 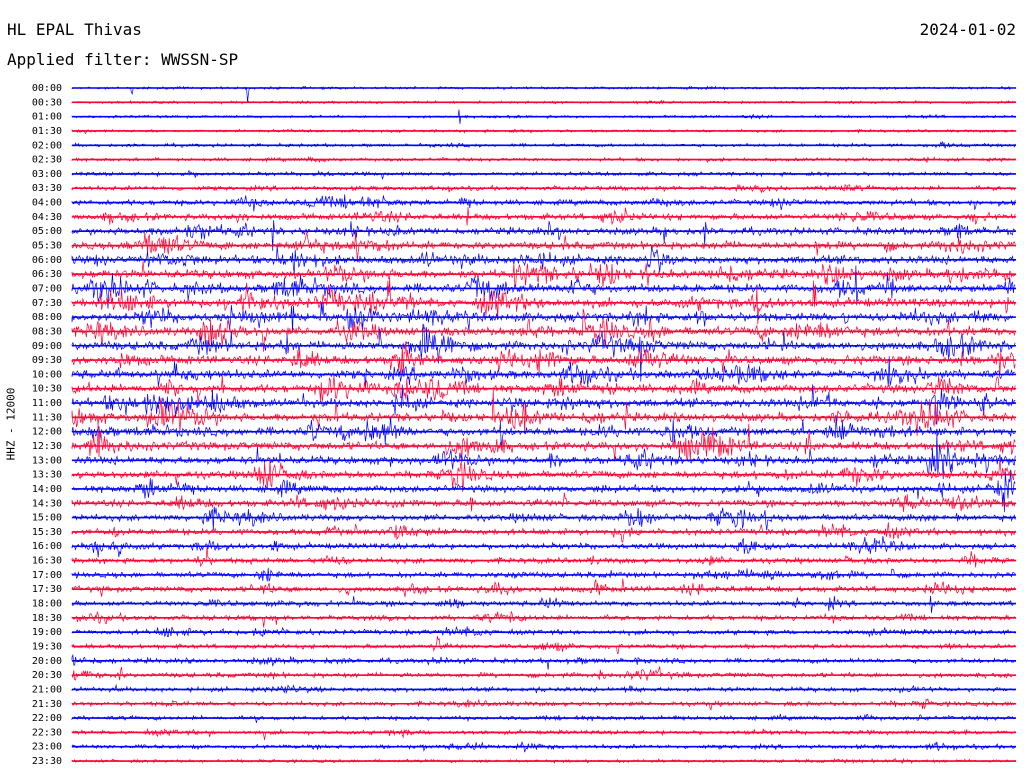 What do you see at coordinates (47, 102) in the screenshot?
I see `row-time-label: 00:30` at bounding box center [47, 102].